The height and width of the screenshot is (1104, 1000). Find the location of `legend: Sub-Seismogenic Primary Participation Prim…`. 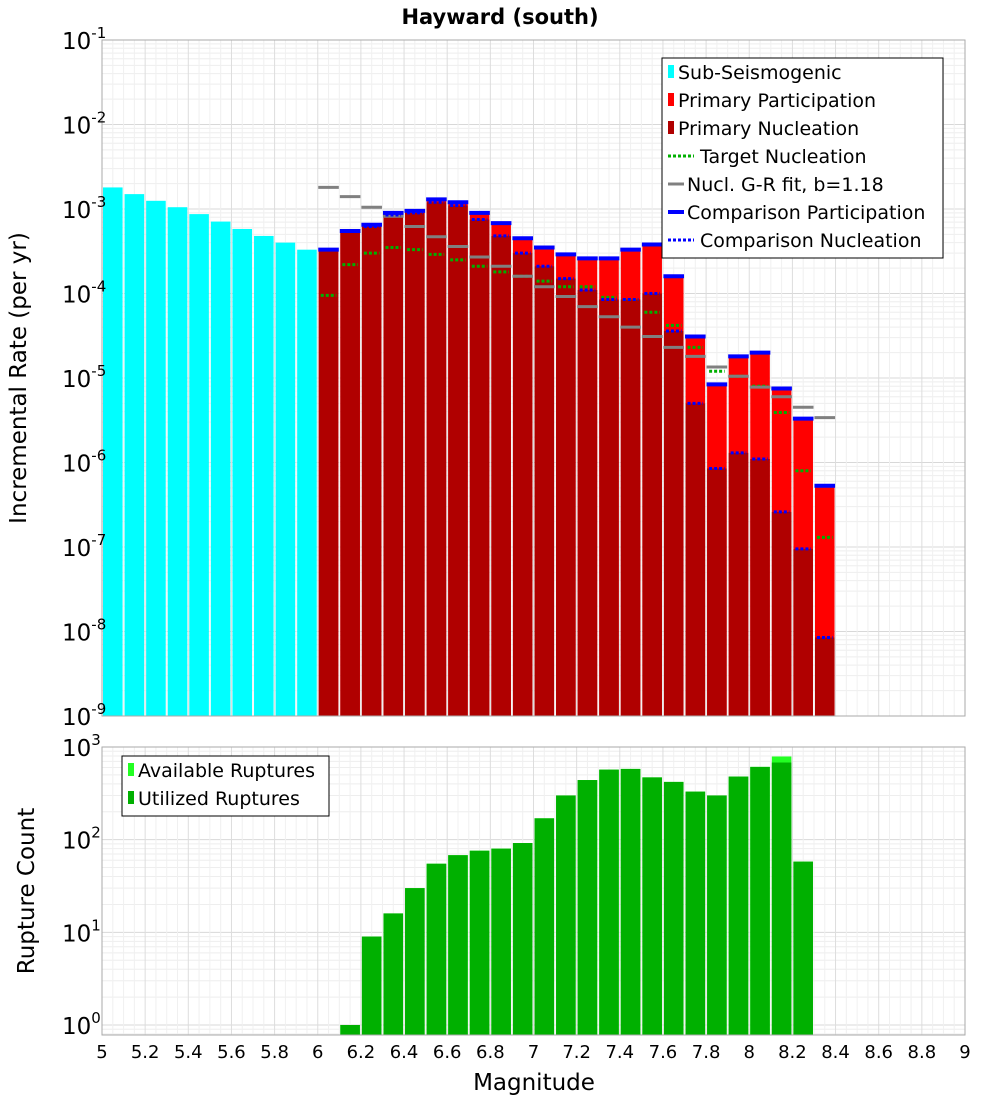

legend: Sub-Seismogenic Primary Participation Prim… is located at coordinates (802, 158).